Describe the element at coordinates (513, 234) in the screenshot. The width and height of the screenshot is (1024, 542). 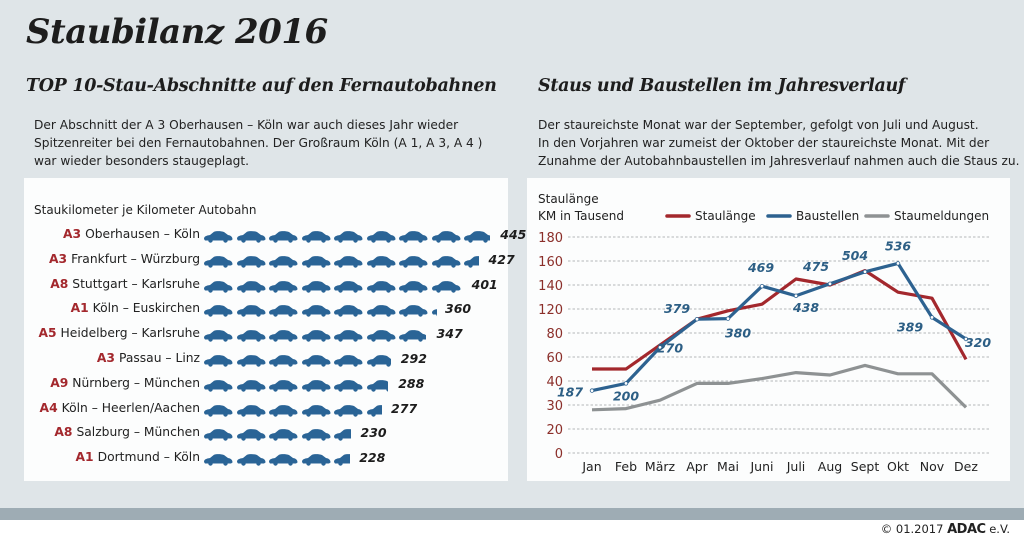
I see `bar-value-label: 445` at that location.